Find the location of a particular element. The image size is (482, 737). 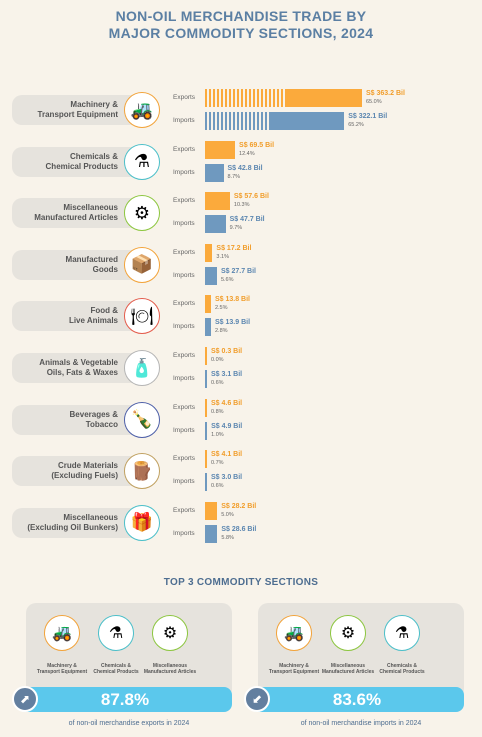

exports-share-label: 2.5% is located at coordinates (221, 308).